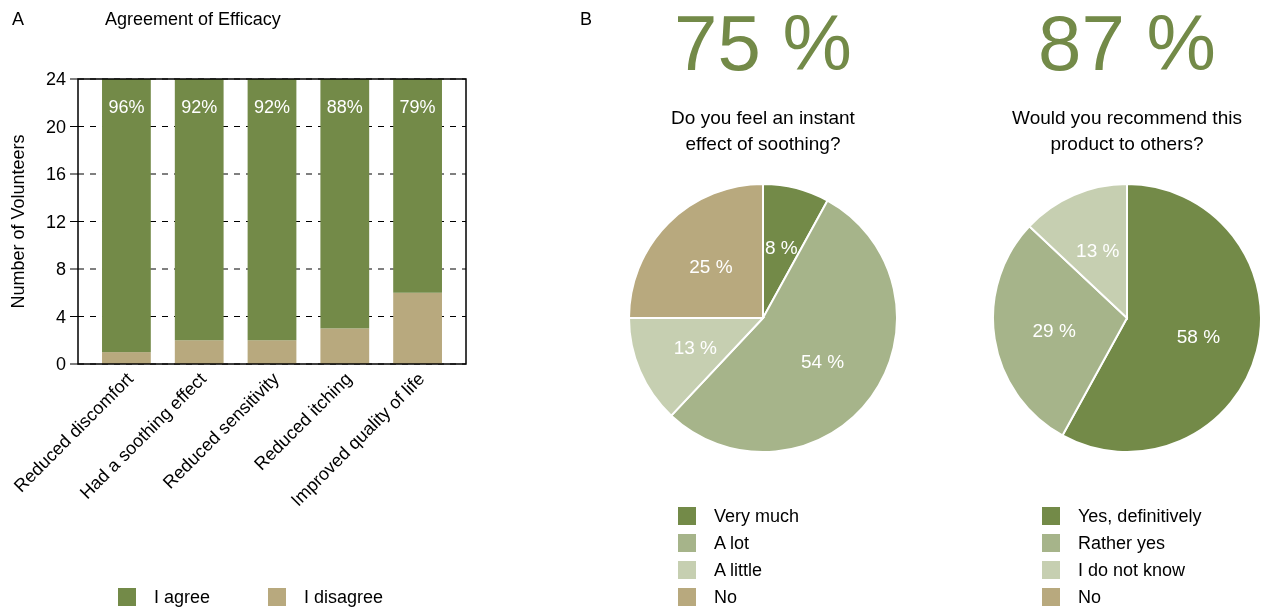 Image resolution: width=1261 pixels, height=610 pixels. I want to click on y-tick-label: 4, so click(60, 316).